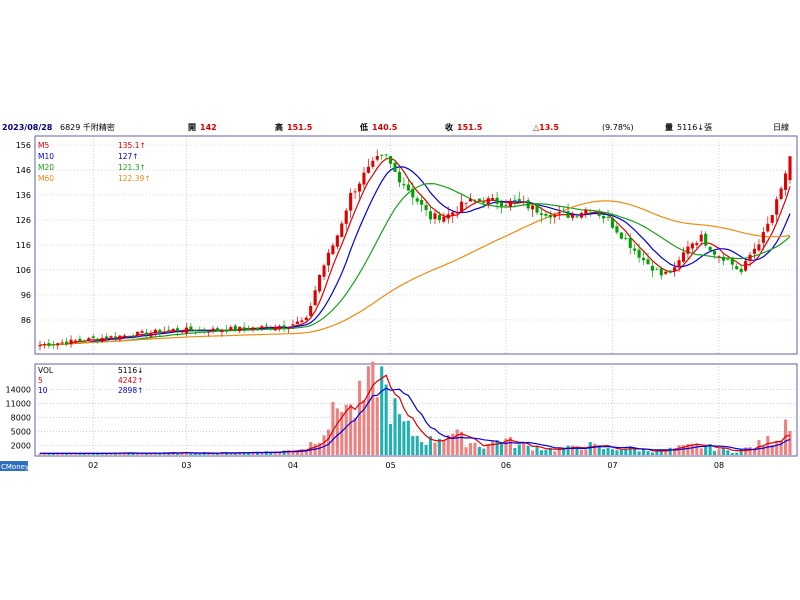 This screenshot has height=600, width=800. I want to click on header-high-label: 高, so click(279, 127).